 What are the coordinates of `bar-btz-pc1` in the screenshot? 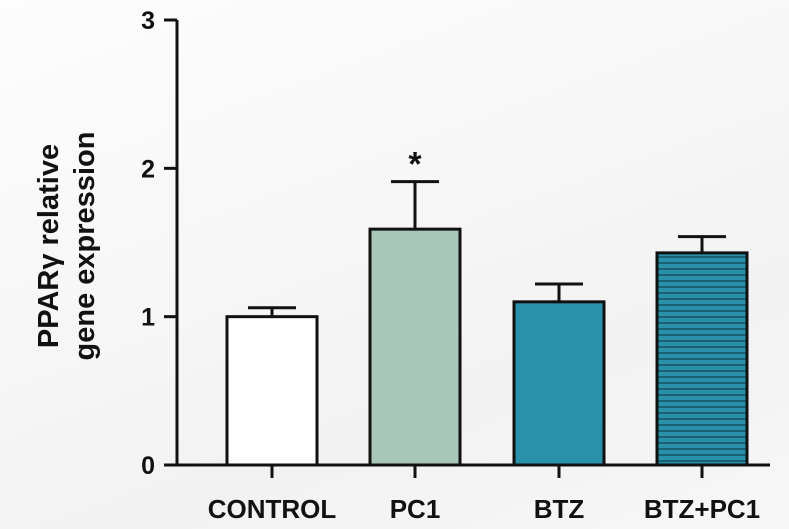 It's located at (702, 359).